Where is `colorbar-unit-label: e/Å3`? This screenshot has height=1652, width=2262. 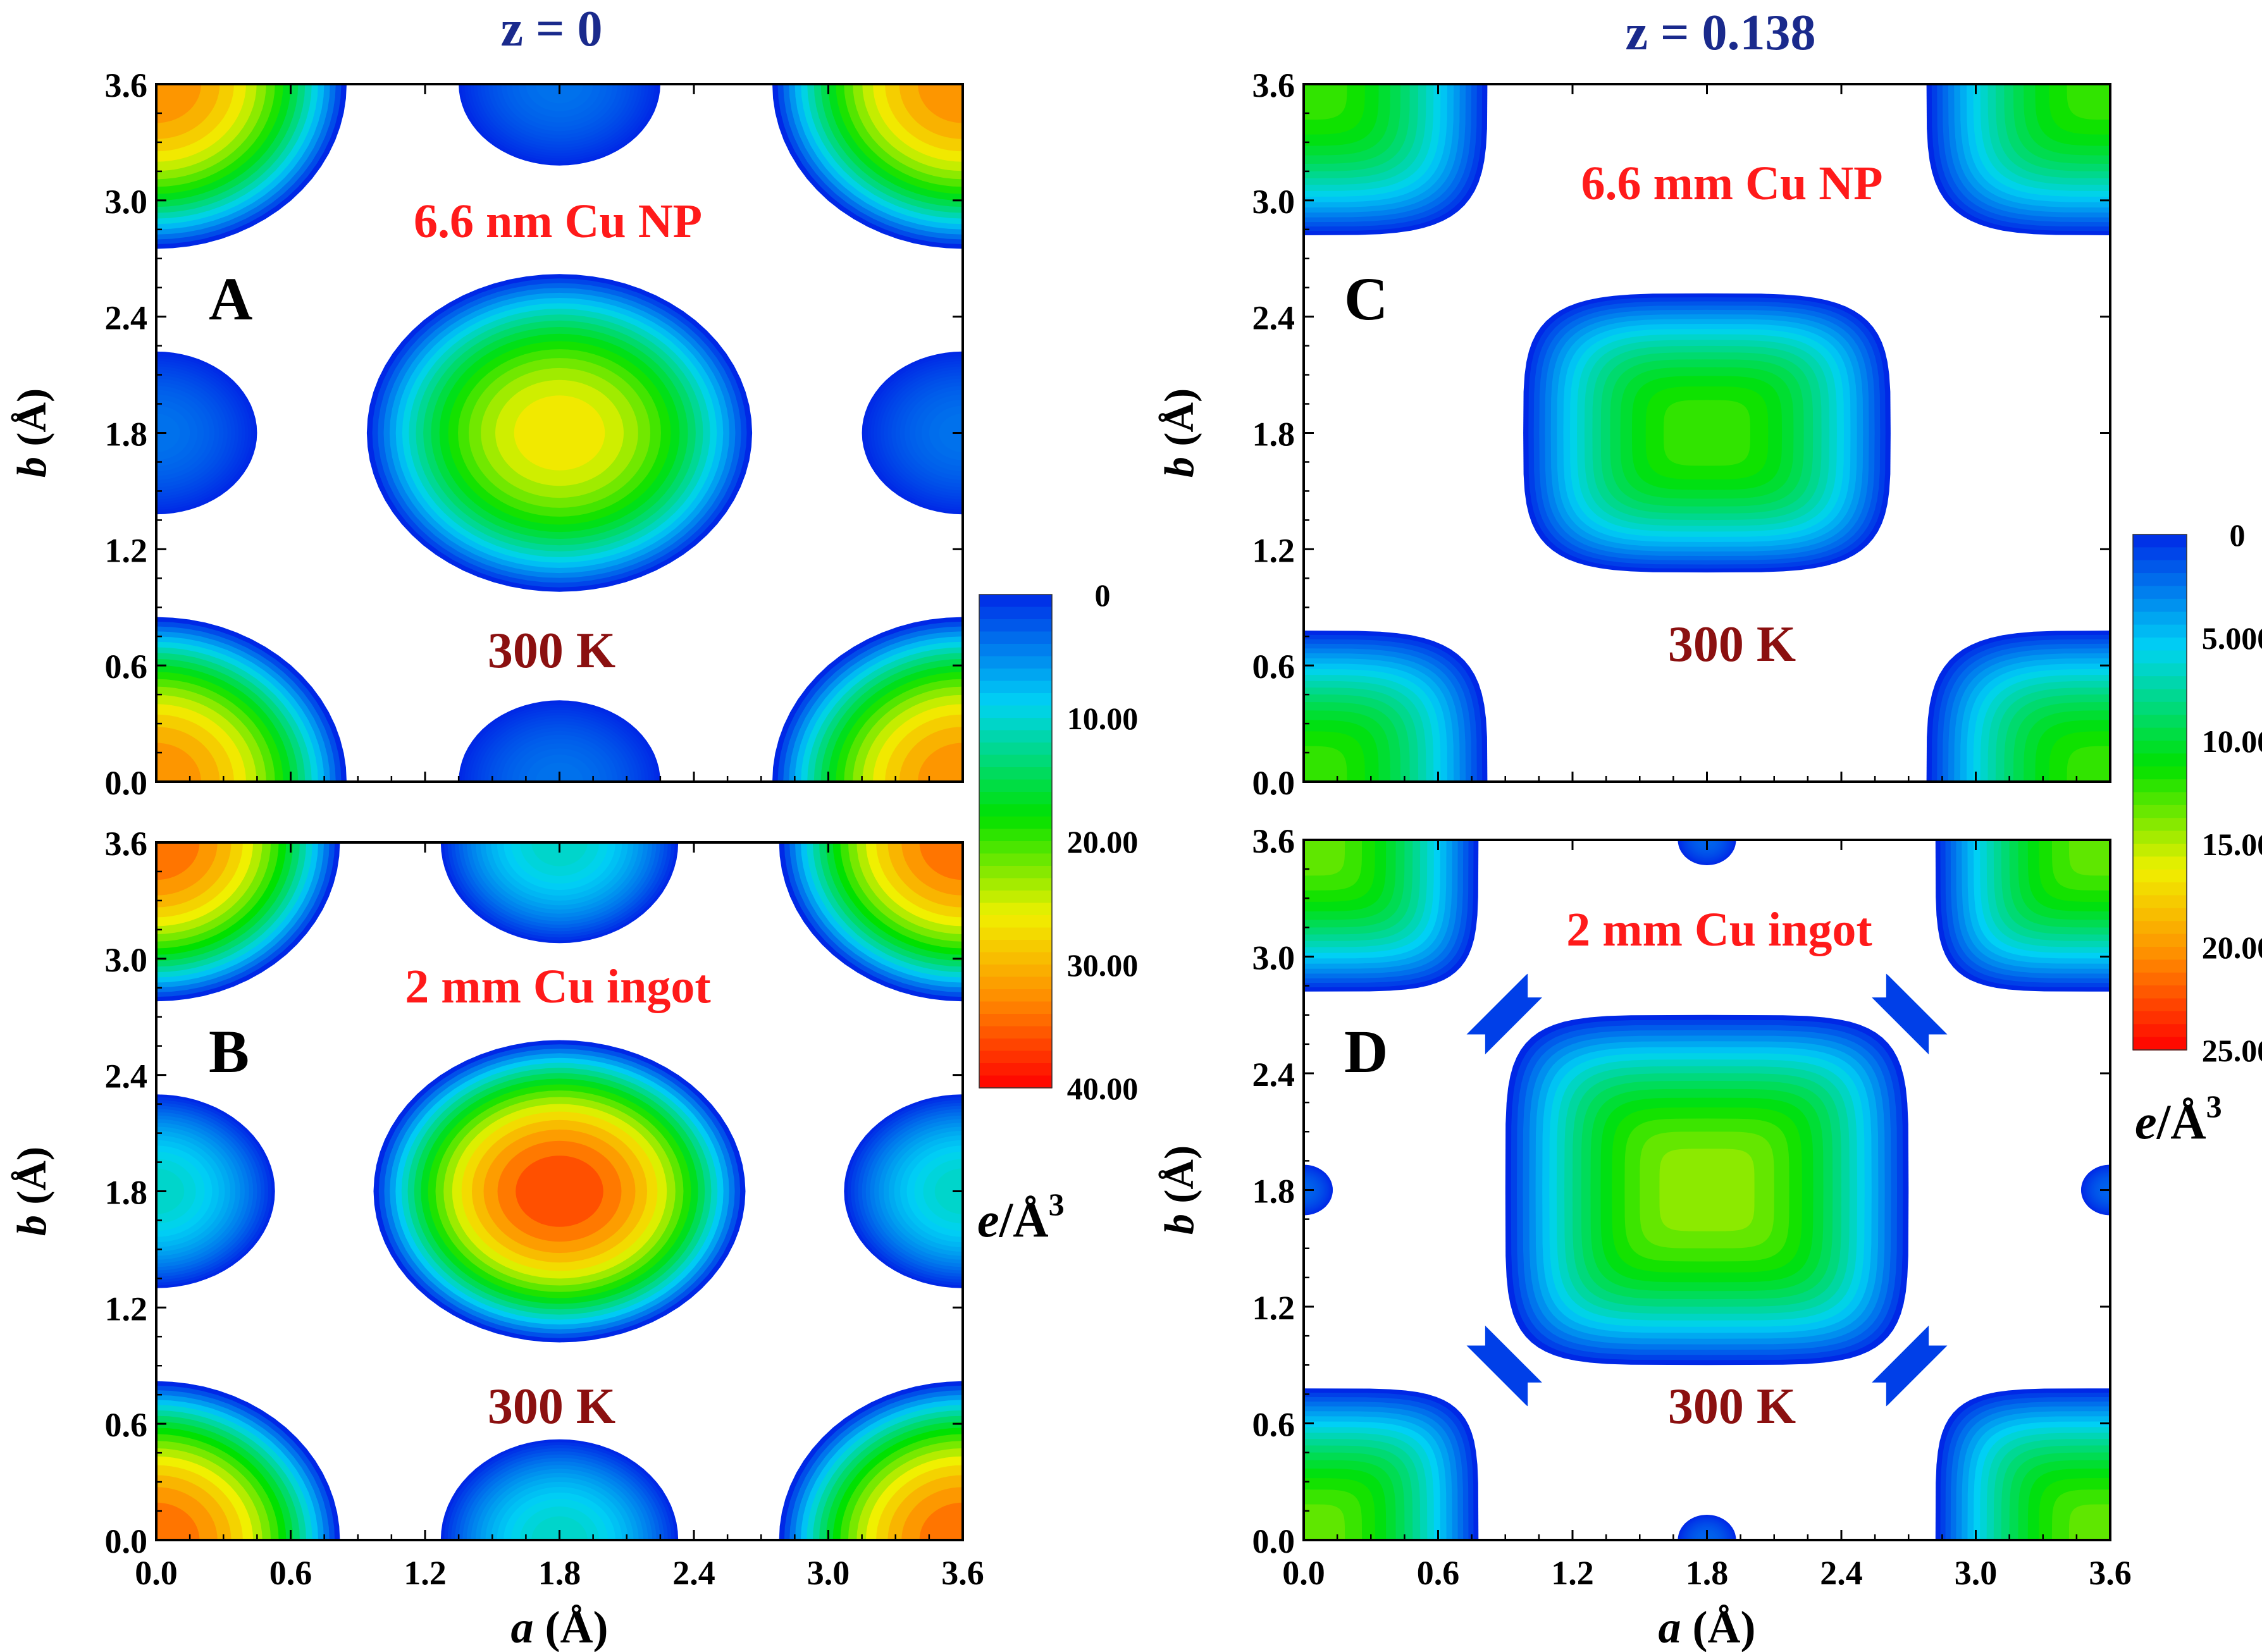
colorbar-unit-label: e/Å3 is located at coordinates (1021, 1217).